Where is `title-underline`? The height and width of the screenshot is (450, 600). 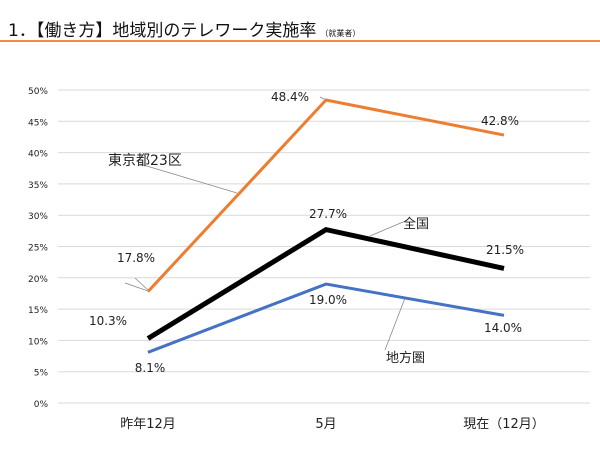
title-underline is located at coordinates (300, 41).